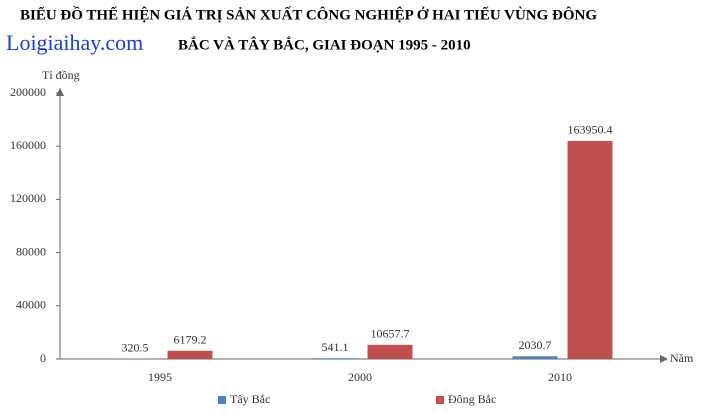  I want to click on data-label: 10657.7, so click(390, 334).